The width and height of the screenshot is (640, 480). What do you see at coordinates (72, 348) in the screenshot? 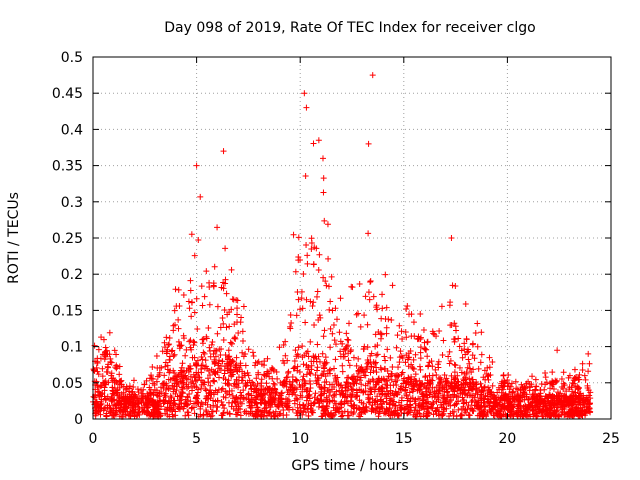
I see `y-tick-label: 0.1` at bounding box center [72, 348].